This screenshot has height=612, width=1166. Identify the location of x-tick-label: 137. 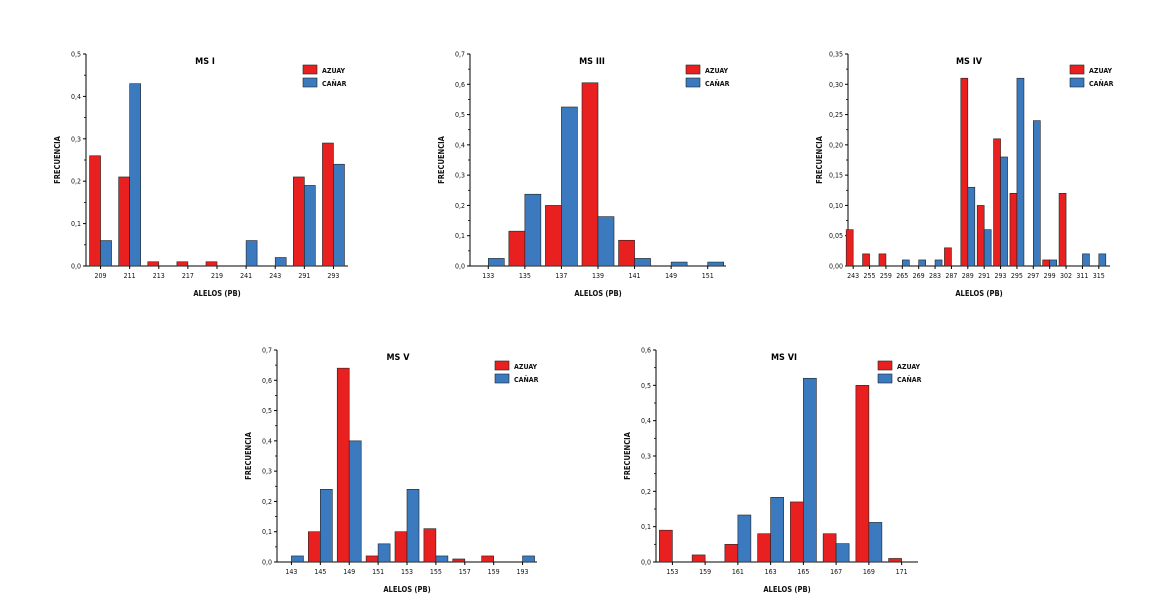
(561, 276).